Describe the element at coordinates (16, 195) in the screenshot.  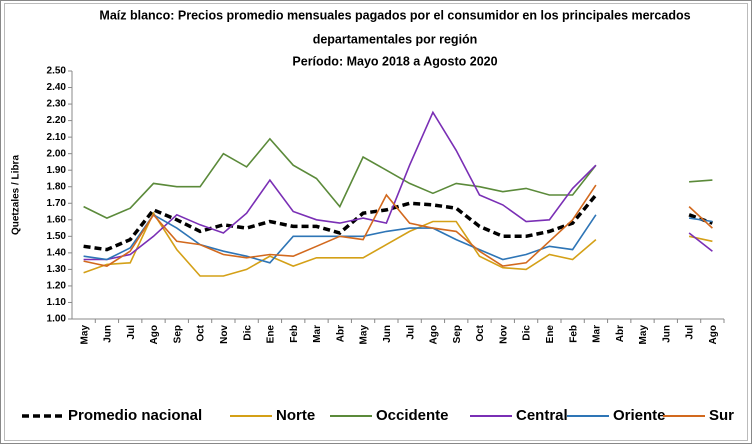
I see `y-axis-label: Quetzales / Libra` at that location.